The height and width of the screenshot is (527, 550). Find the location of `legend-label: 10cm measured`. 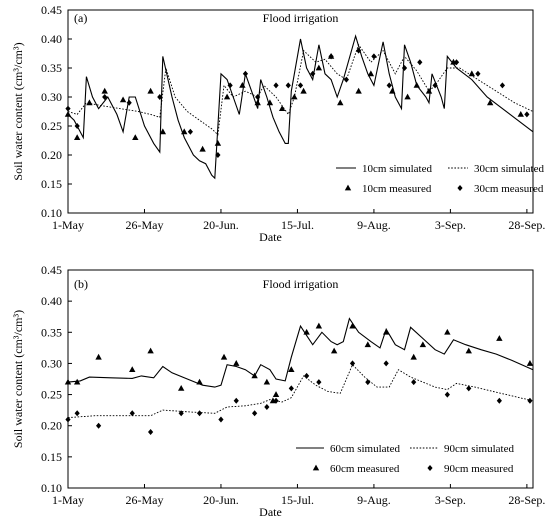

legend-label: 10cm measured is located at coordinates (397, 189).